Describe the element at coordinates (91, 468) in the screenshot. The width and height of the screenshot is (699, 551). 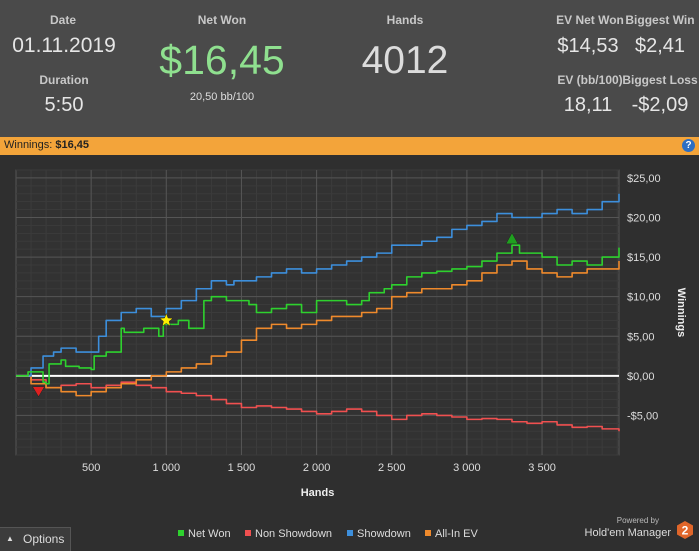
I see `x-tick-label: 500` at that location.